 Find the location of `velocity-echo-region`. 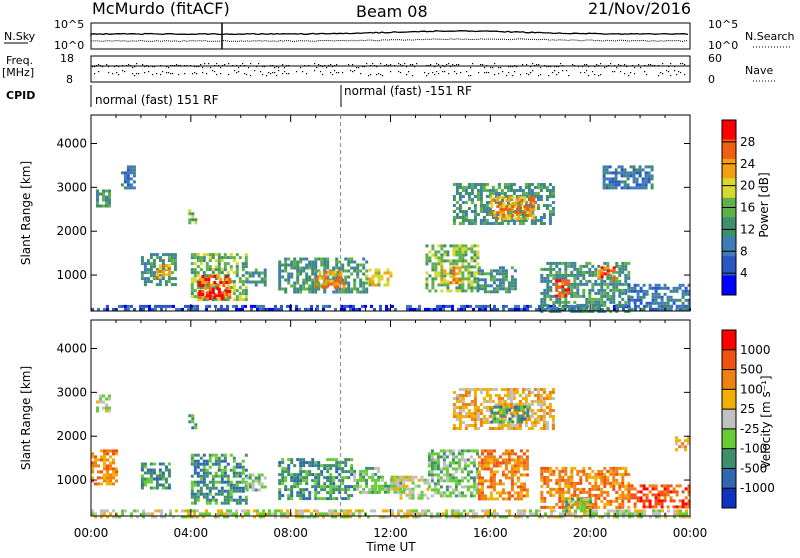

velocity-echo-region is located at coordinates (103, 404).